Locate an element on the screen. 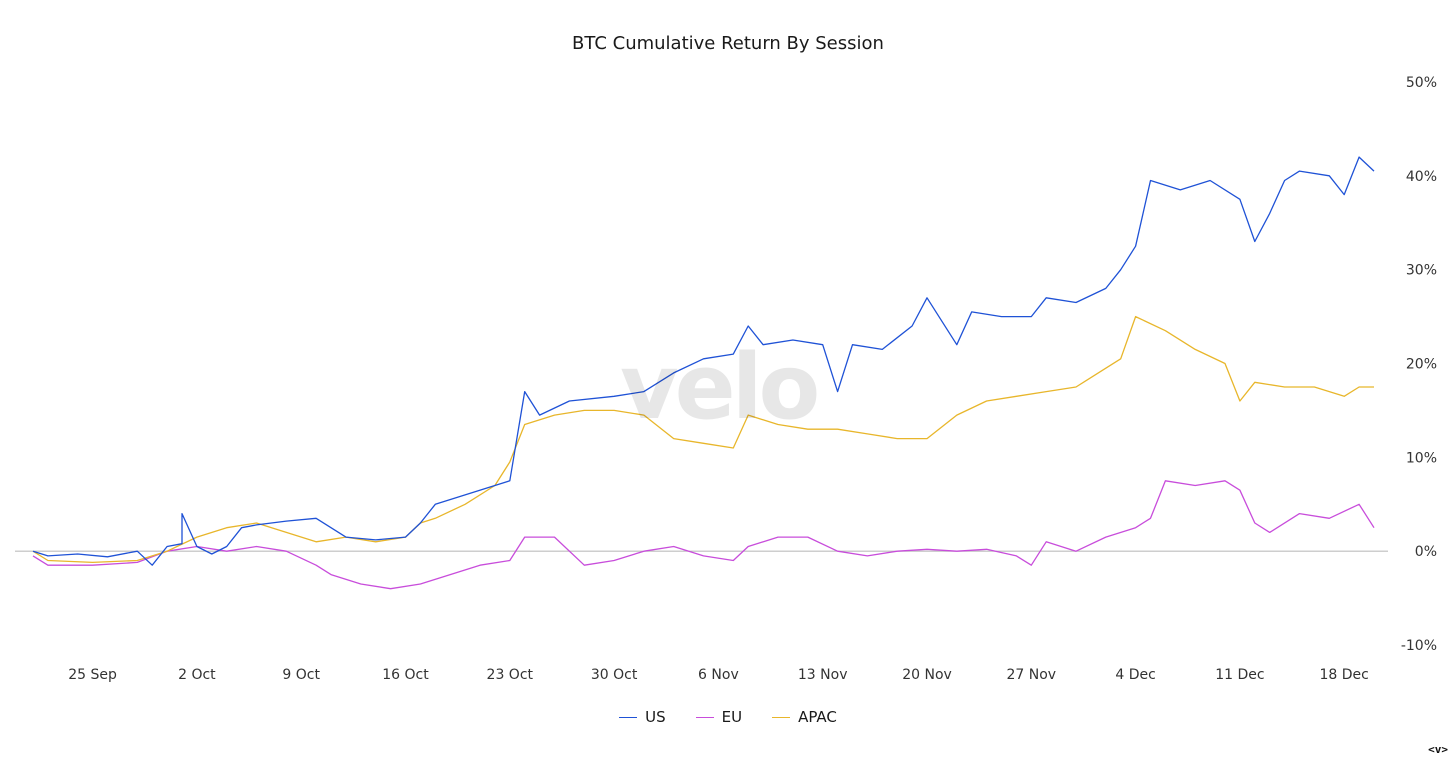 The height and width of the screenshot is (762, 1456). series-line-eu is located at coordinates (703, 535).